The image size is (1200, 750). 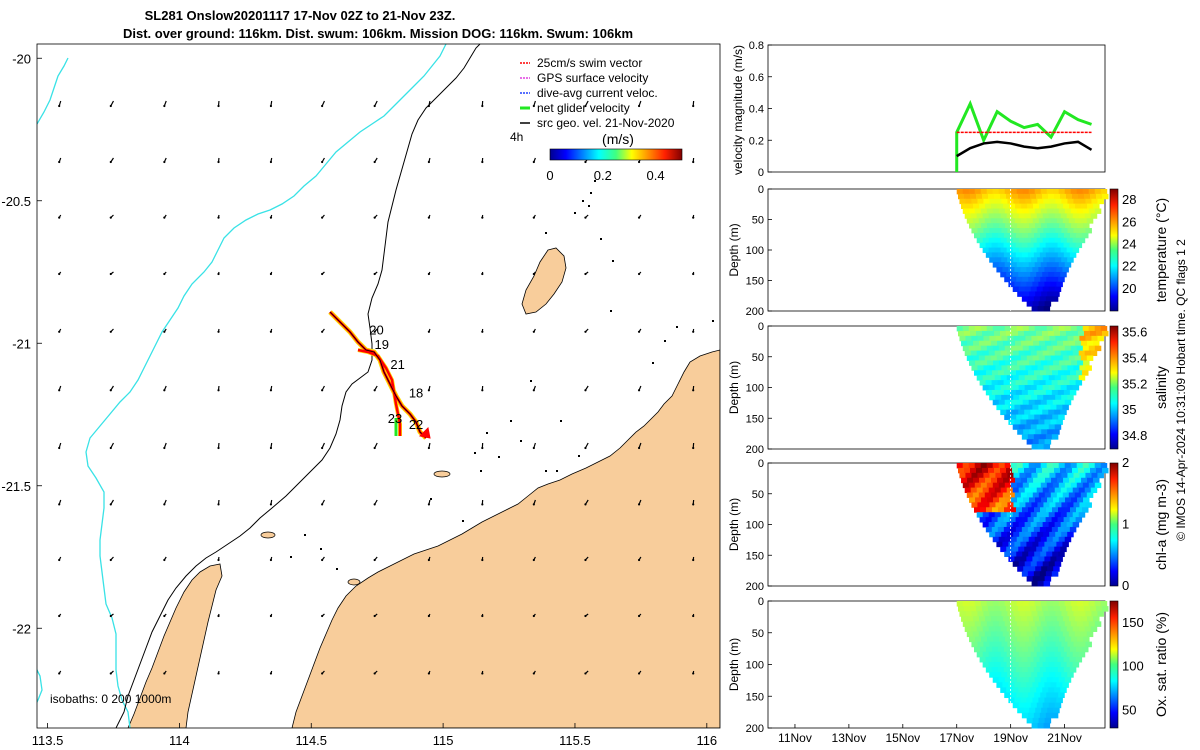 What do you see at coordinates (761, 464) in the screenshot?
I see `depth-tick-label: 0` at bounding box center [761, 464].